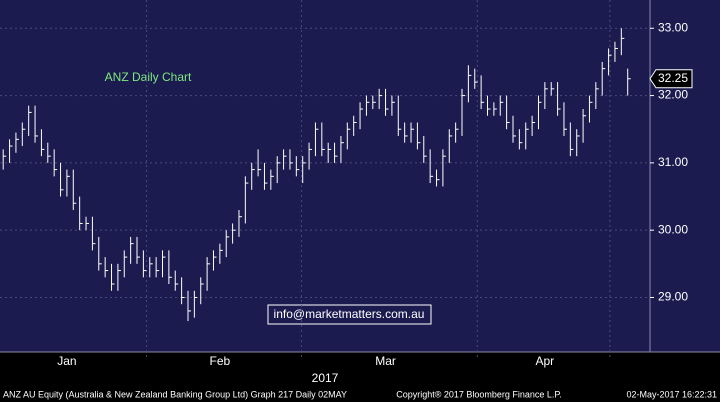 This screenshot has width=720, height=402. Describe the element at coordinates (148, 77) in the screenshot. I see `chart-title: ANZ Daily Chart` at that location.